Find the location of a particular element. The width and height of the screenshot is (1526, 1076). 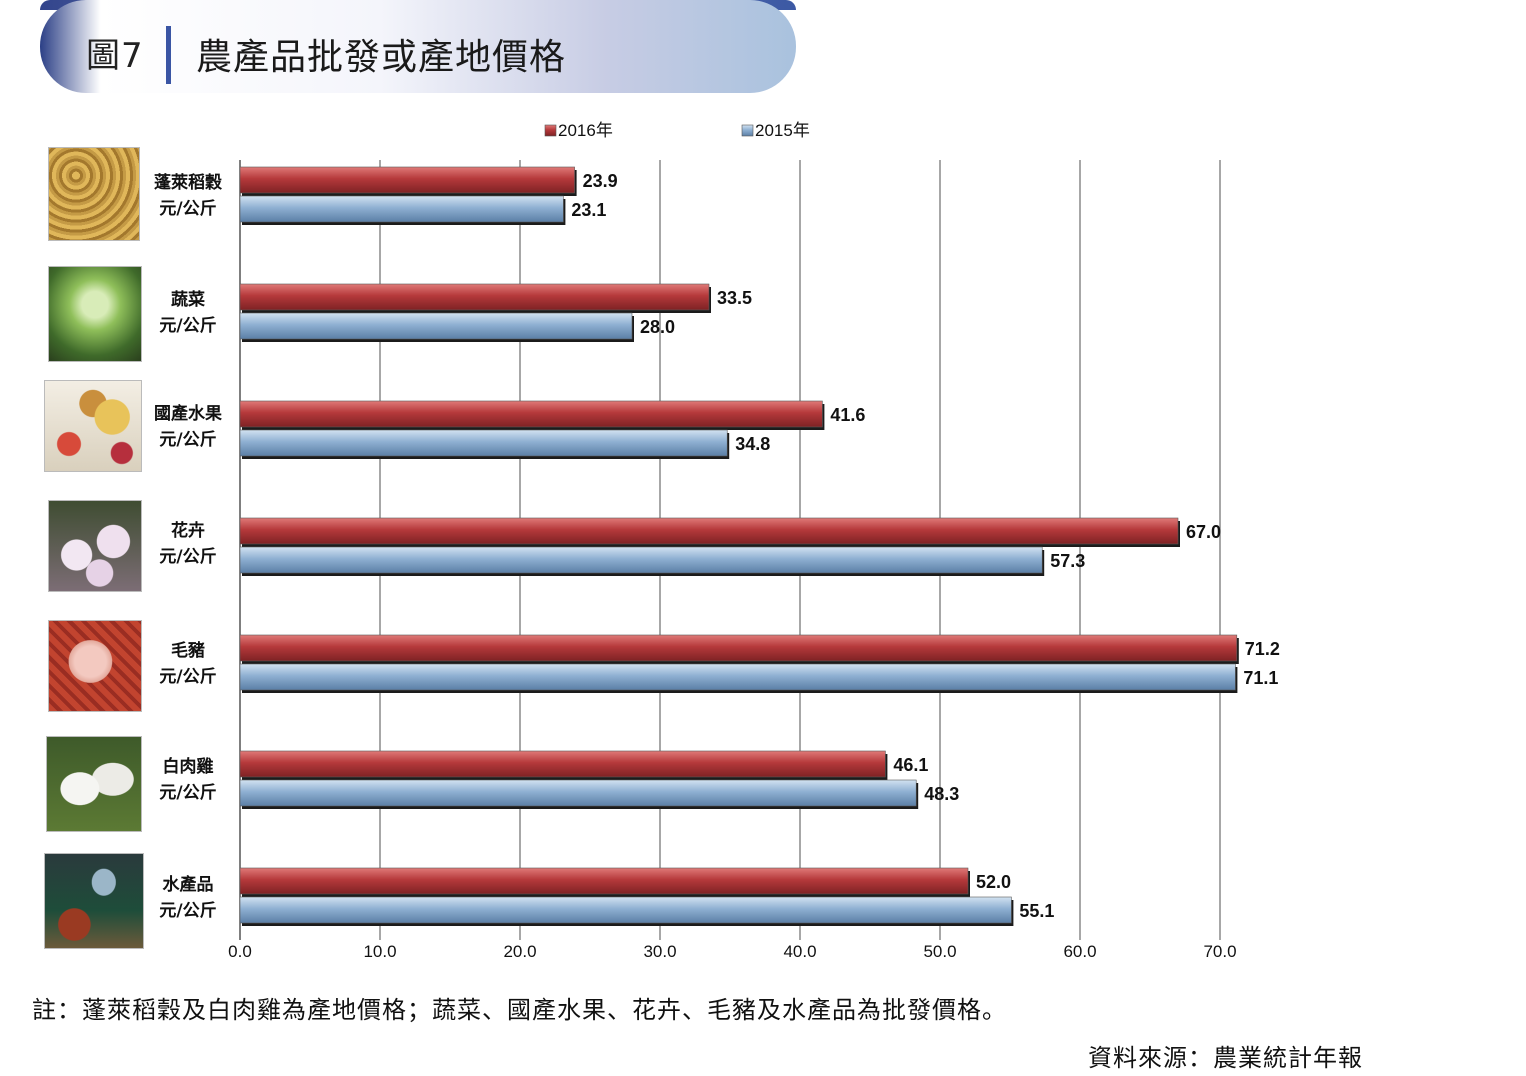

category-label: 毛豬 元/公斤 is located at coordinates (188, 664).